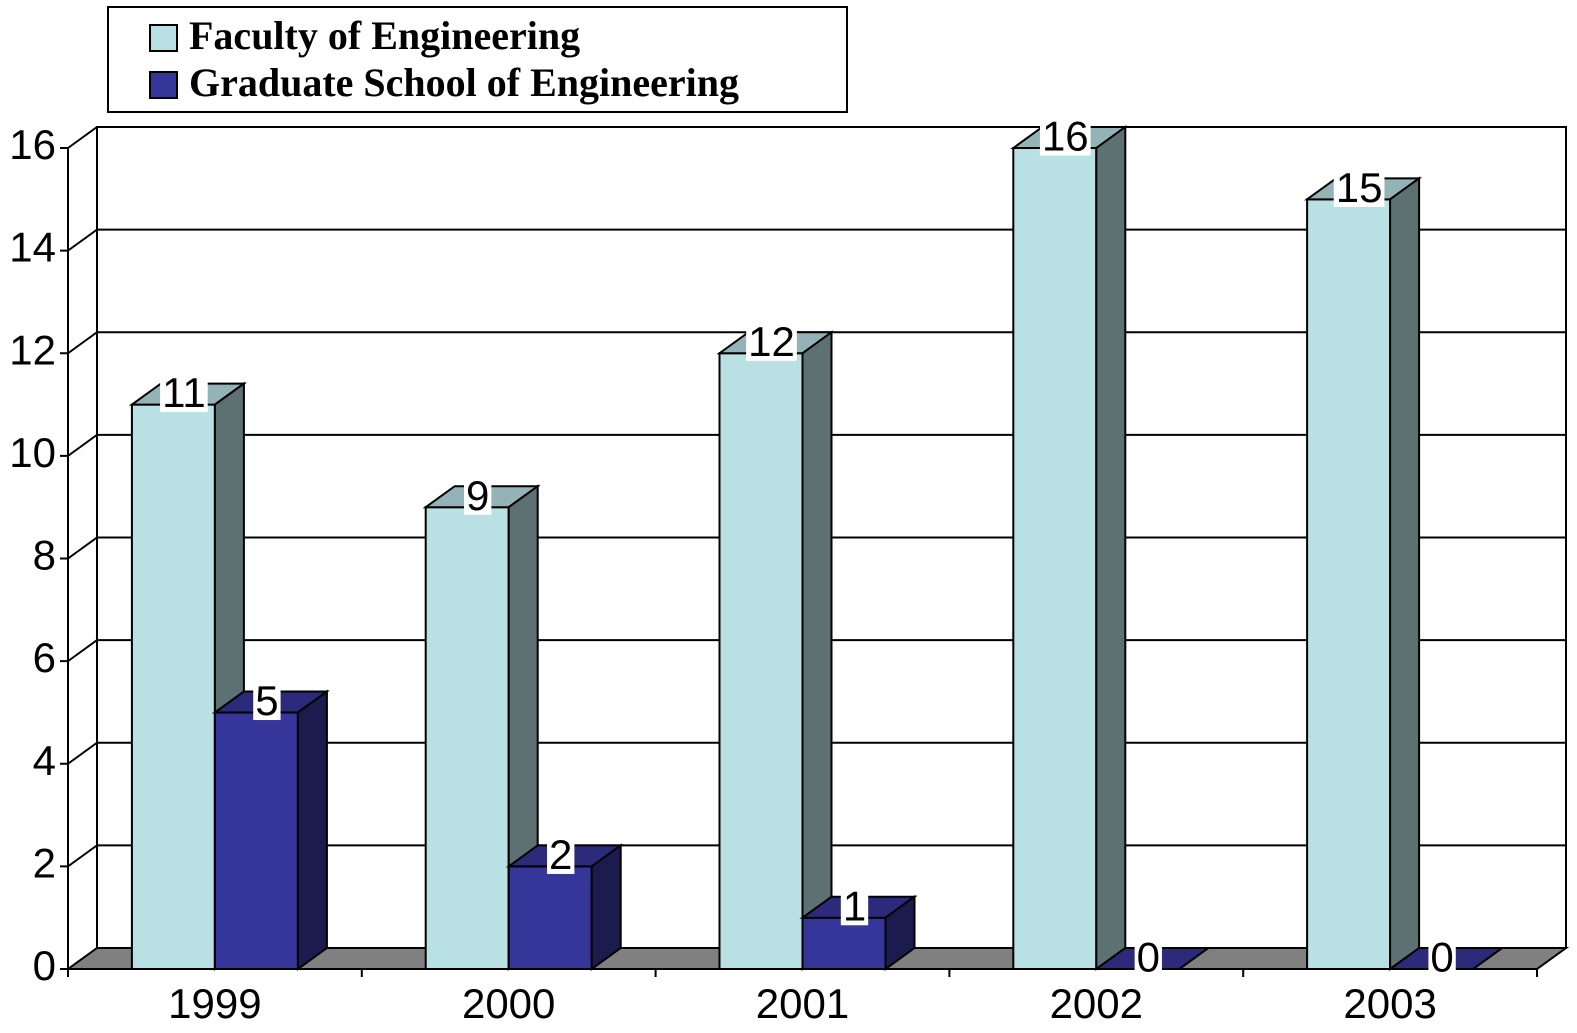  I want to click on data-label: 1, so click(854, 905).